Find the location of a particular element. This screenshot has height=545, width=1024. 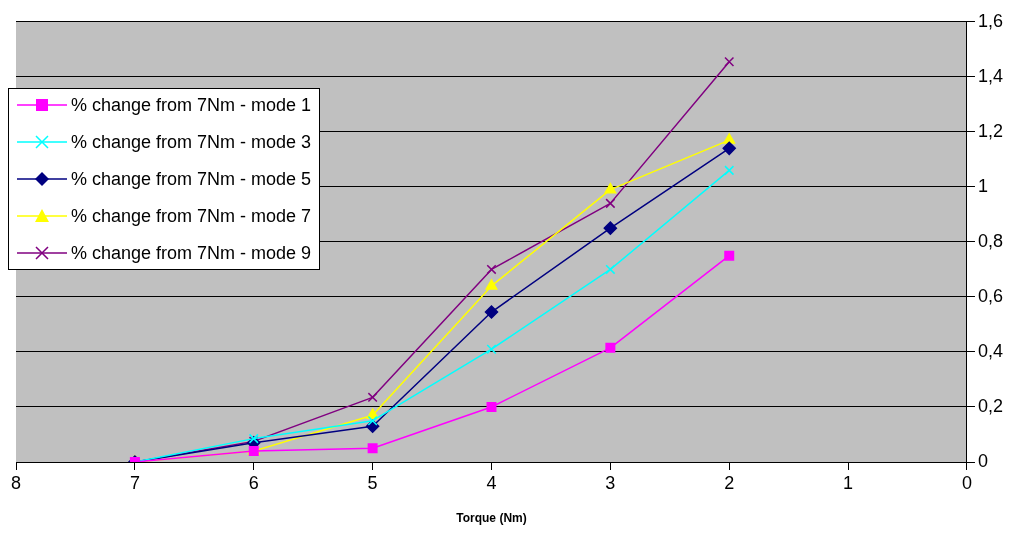

legend-label: % change from 7Nm - mode 3 is located at coordinates (191, 142).